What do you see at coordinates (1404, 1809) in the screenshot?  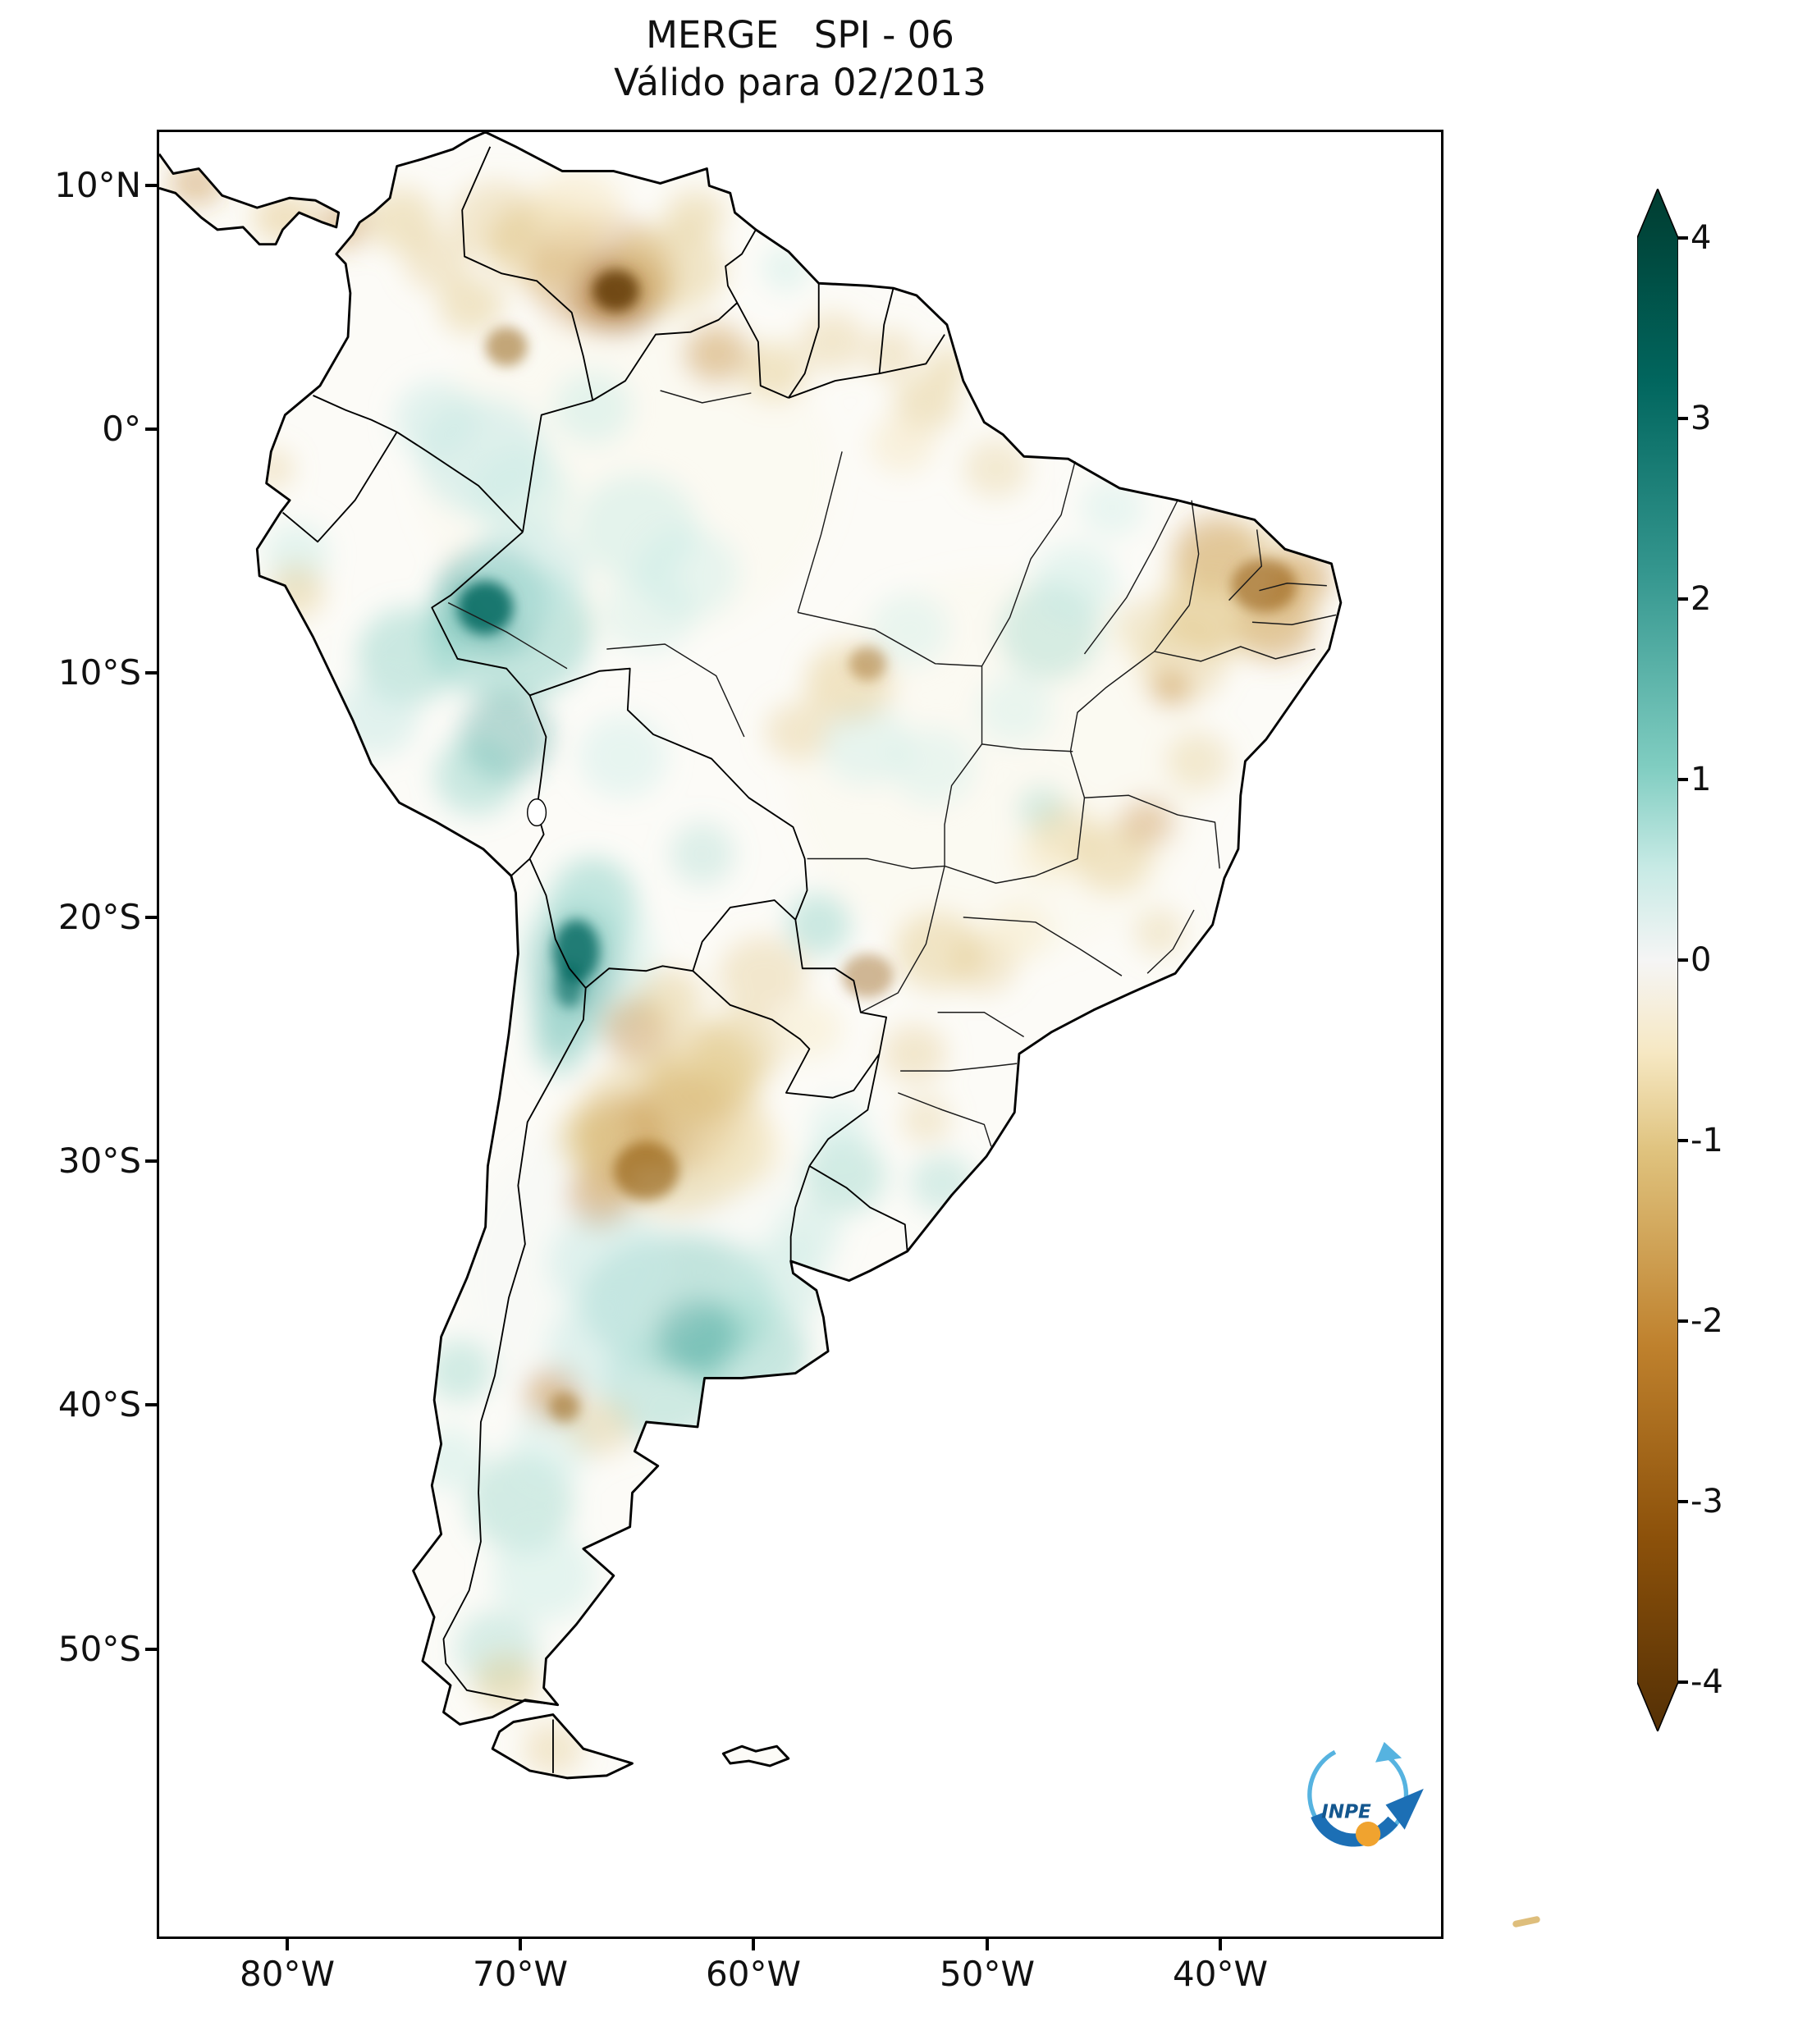 I see `logo-arrowhead` at bounding box center [1404, 1809].